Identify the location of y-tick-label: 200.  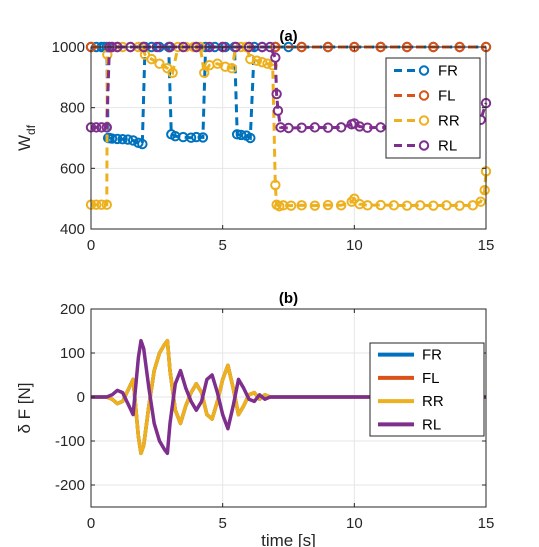
(72, 309).